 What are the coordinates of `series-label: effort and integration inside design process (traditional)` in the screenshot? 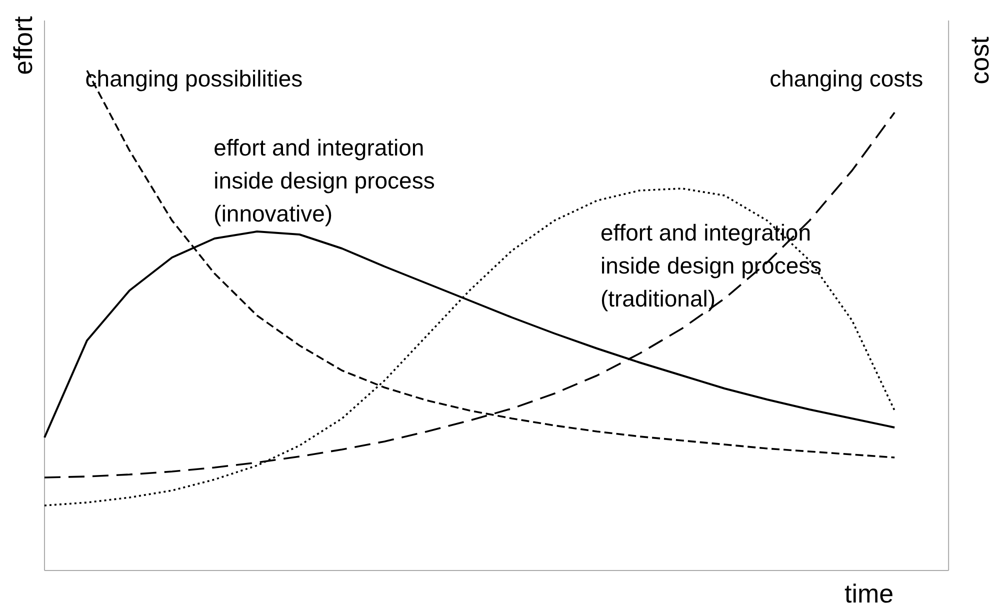 It's located at (711, 266).